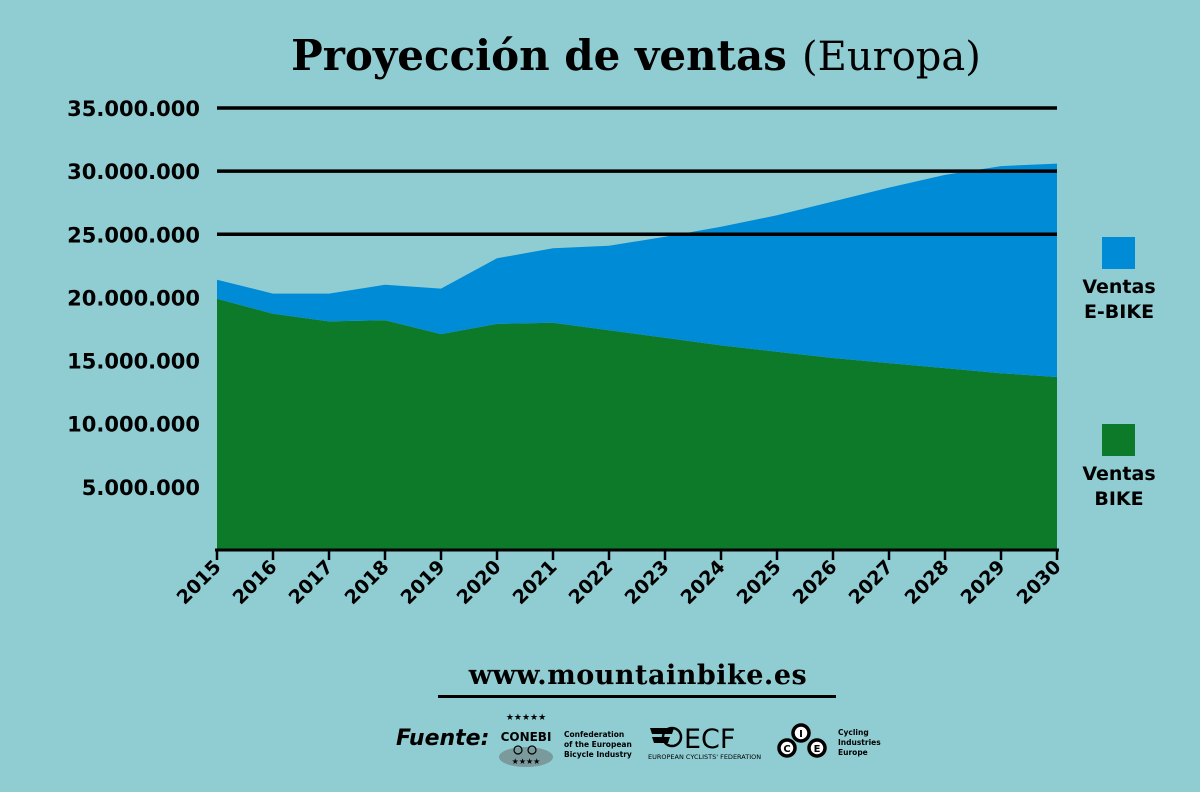  What do you see at coordinates (871, 582) in the screenshot?
I see `x-tick-label: 2027` at bounding box center [871, 582].